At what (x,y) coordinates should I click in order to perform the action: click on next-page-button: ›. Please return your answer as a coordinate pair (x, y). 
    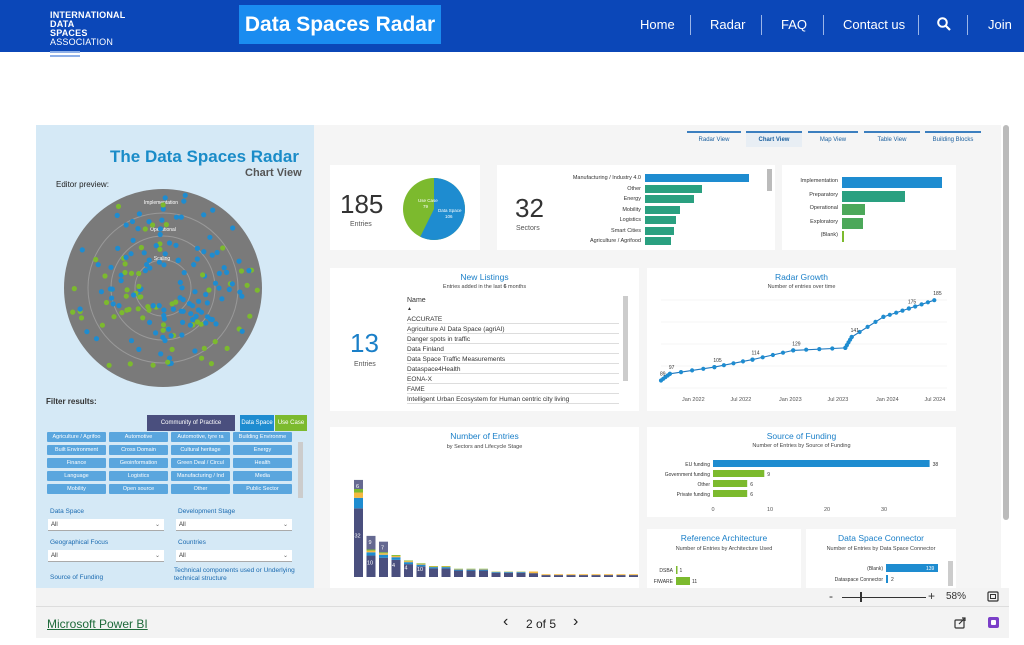
    Looking at the image, I should click on (576, 621).